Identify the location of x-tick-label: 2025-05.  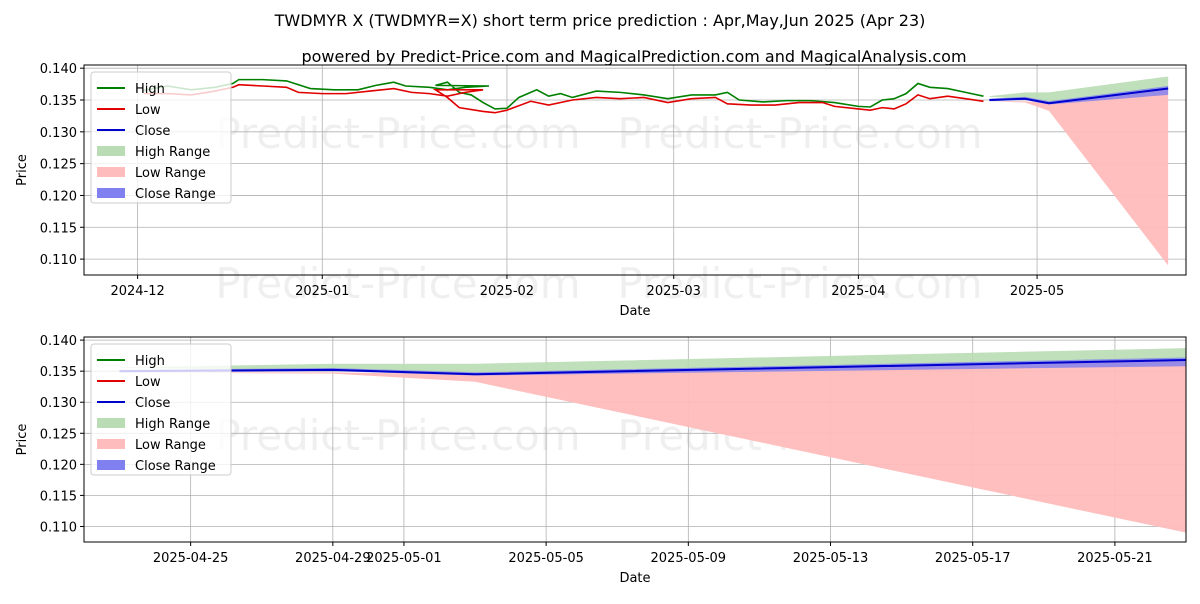
(1037, 291).